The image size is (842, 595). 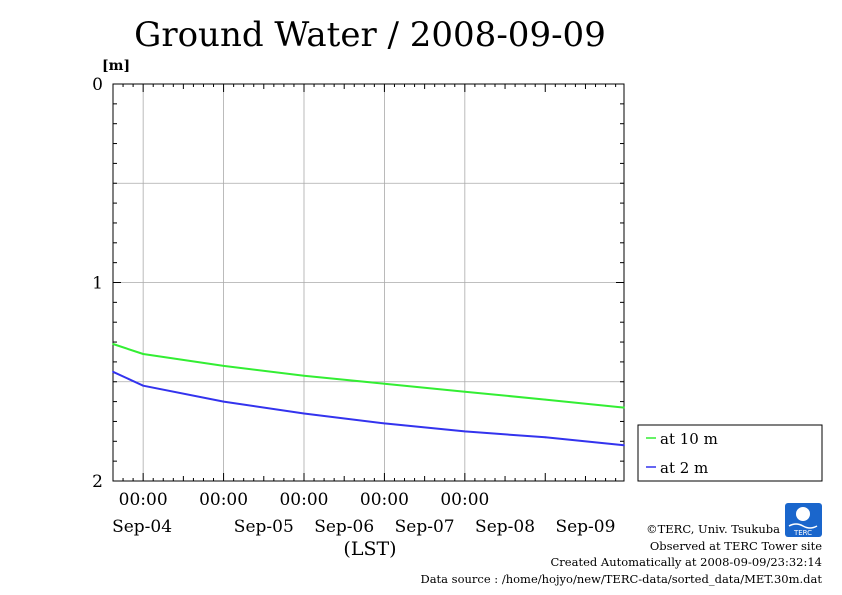 I want to click on series-line-2m, so click(x=368, y=408).